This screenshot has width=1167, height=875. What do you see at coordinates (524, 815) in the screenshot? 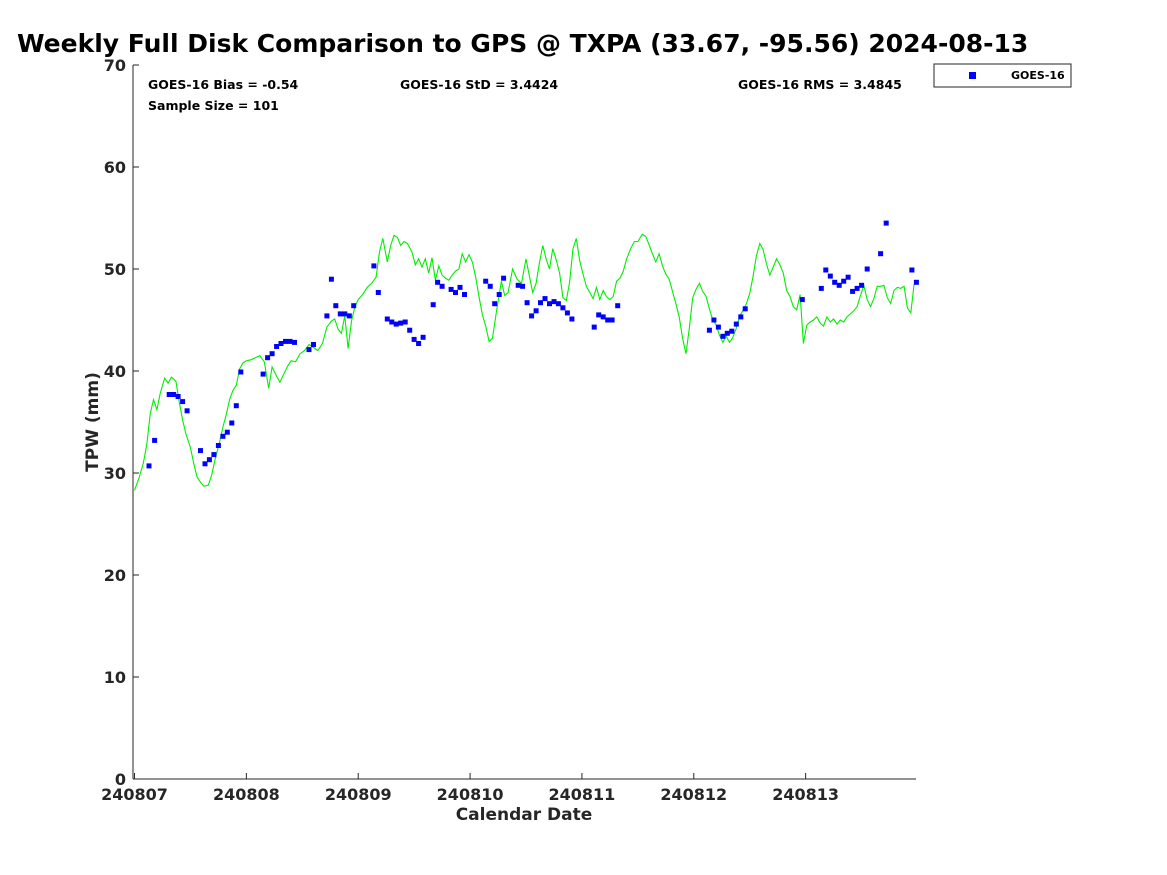
I see `x-axis-label: Calendar Date` at bounding box center [524, 815].